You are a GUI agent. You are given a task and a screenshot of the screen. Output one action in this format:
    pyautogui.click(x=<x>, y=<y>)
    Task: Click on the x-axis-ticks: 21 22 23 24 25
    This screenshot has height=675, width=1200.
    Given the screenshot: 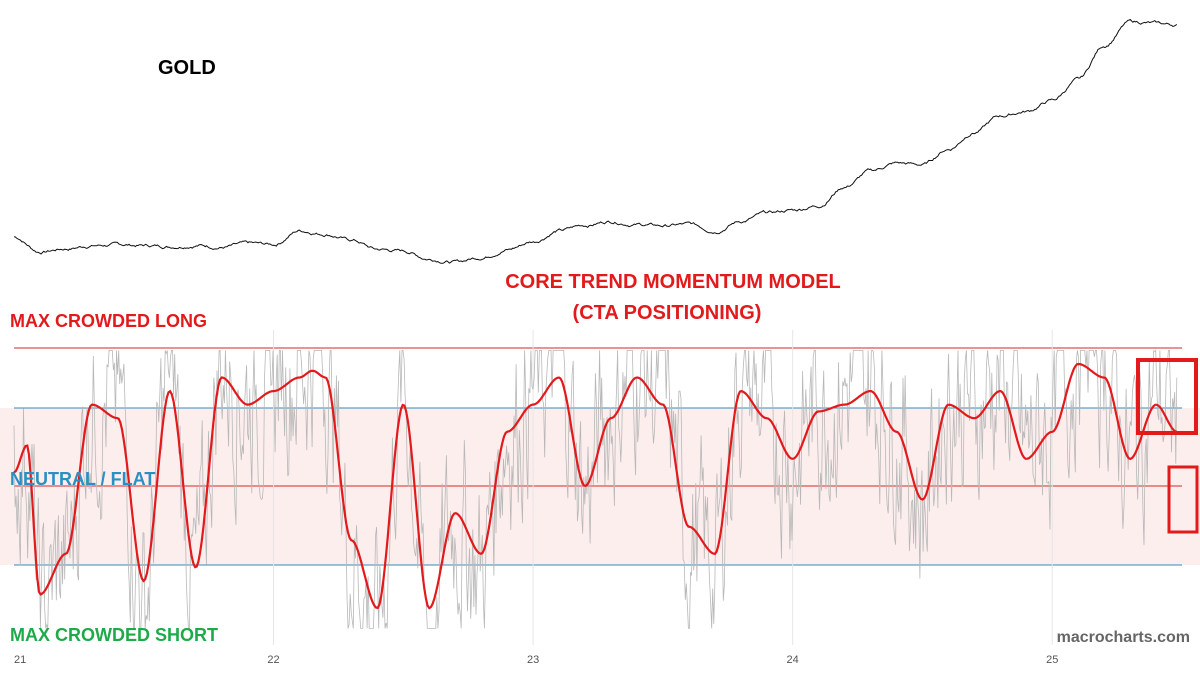 What is the action you would take?
    pyautogui.click(x=536, y=660)
    